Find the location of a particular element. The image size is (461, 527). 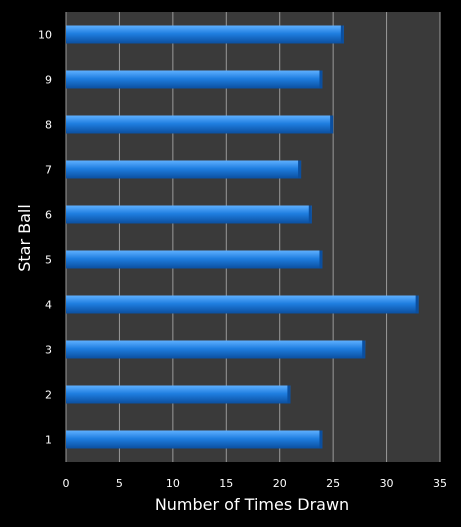

y-tick-label: 7 is located at coordinates (48, 170).